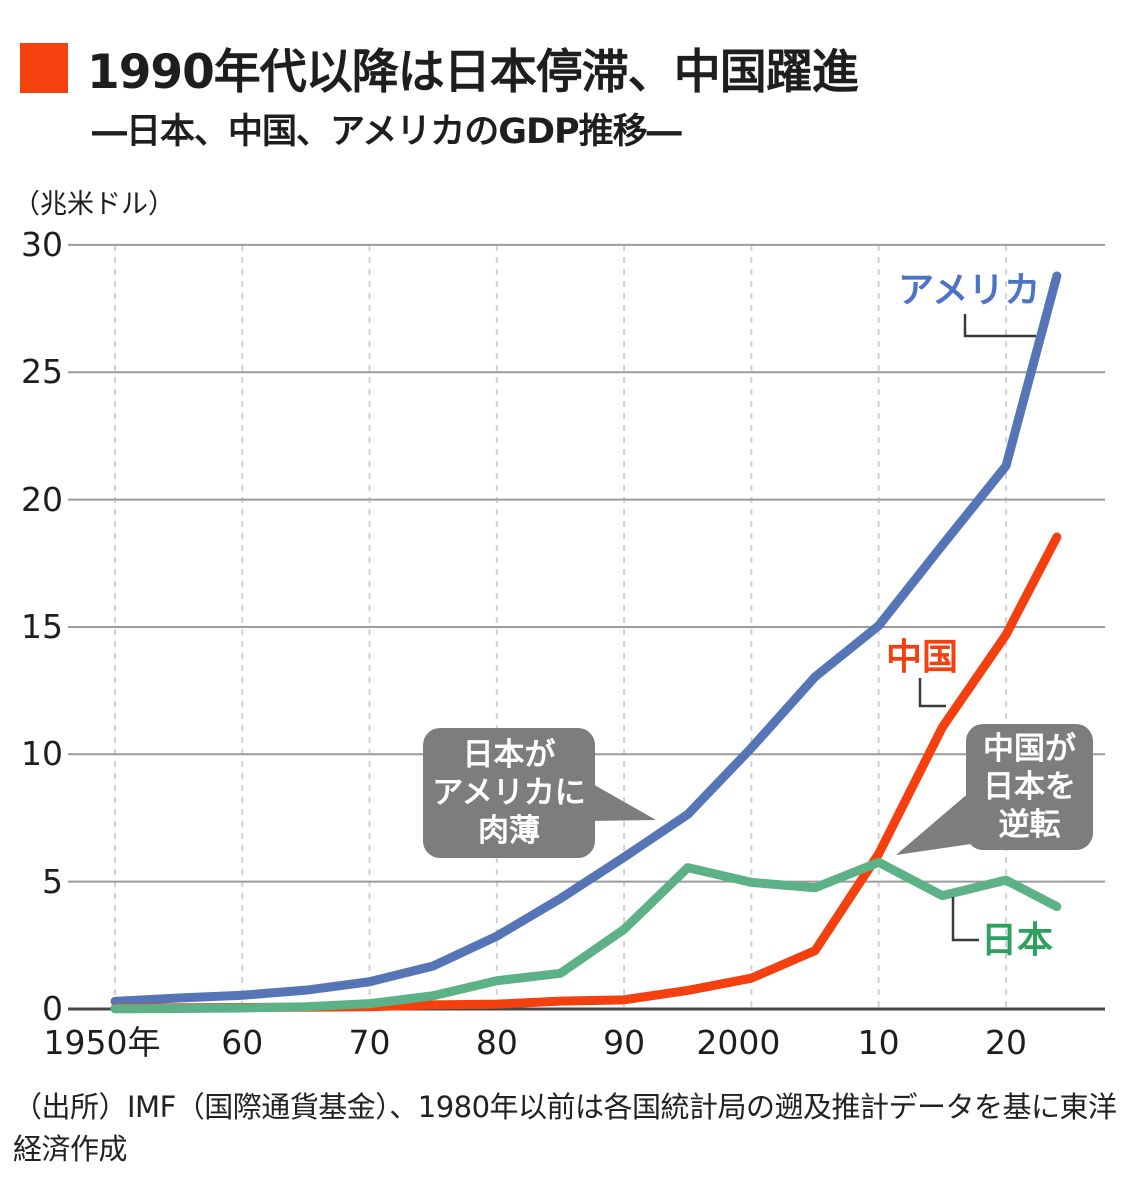 The width and height of the screenshot is (1140, 1200). I want to click on y-tick-30: 30, so click(42, 244).